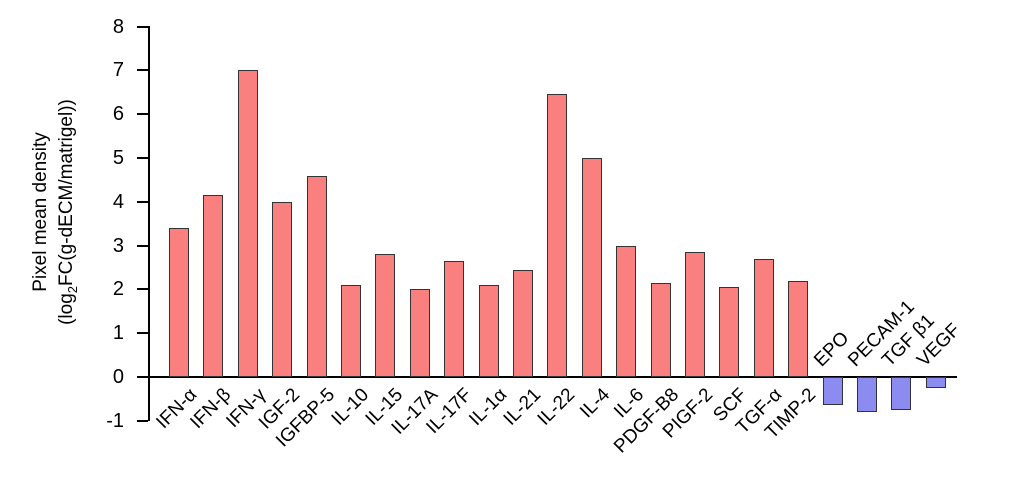  What do you see at coordinates (41, 212) in the screenshot?
I see `y-axis-label-line1: Pixel mean density` at bounding box center [41, 212].